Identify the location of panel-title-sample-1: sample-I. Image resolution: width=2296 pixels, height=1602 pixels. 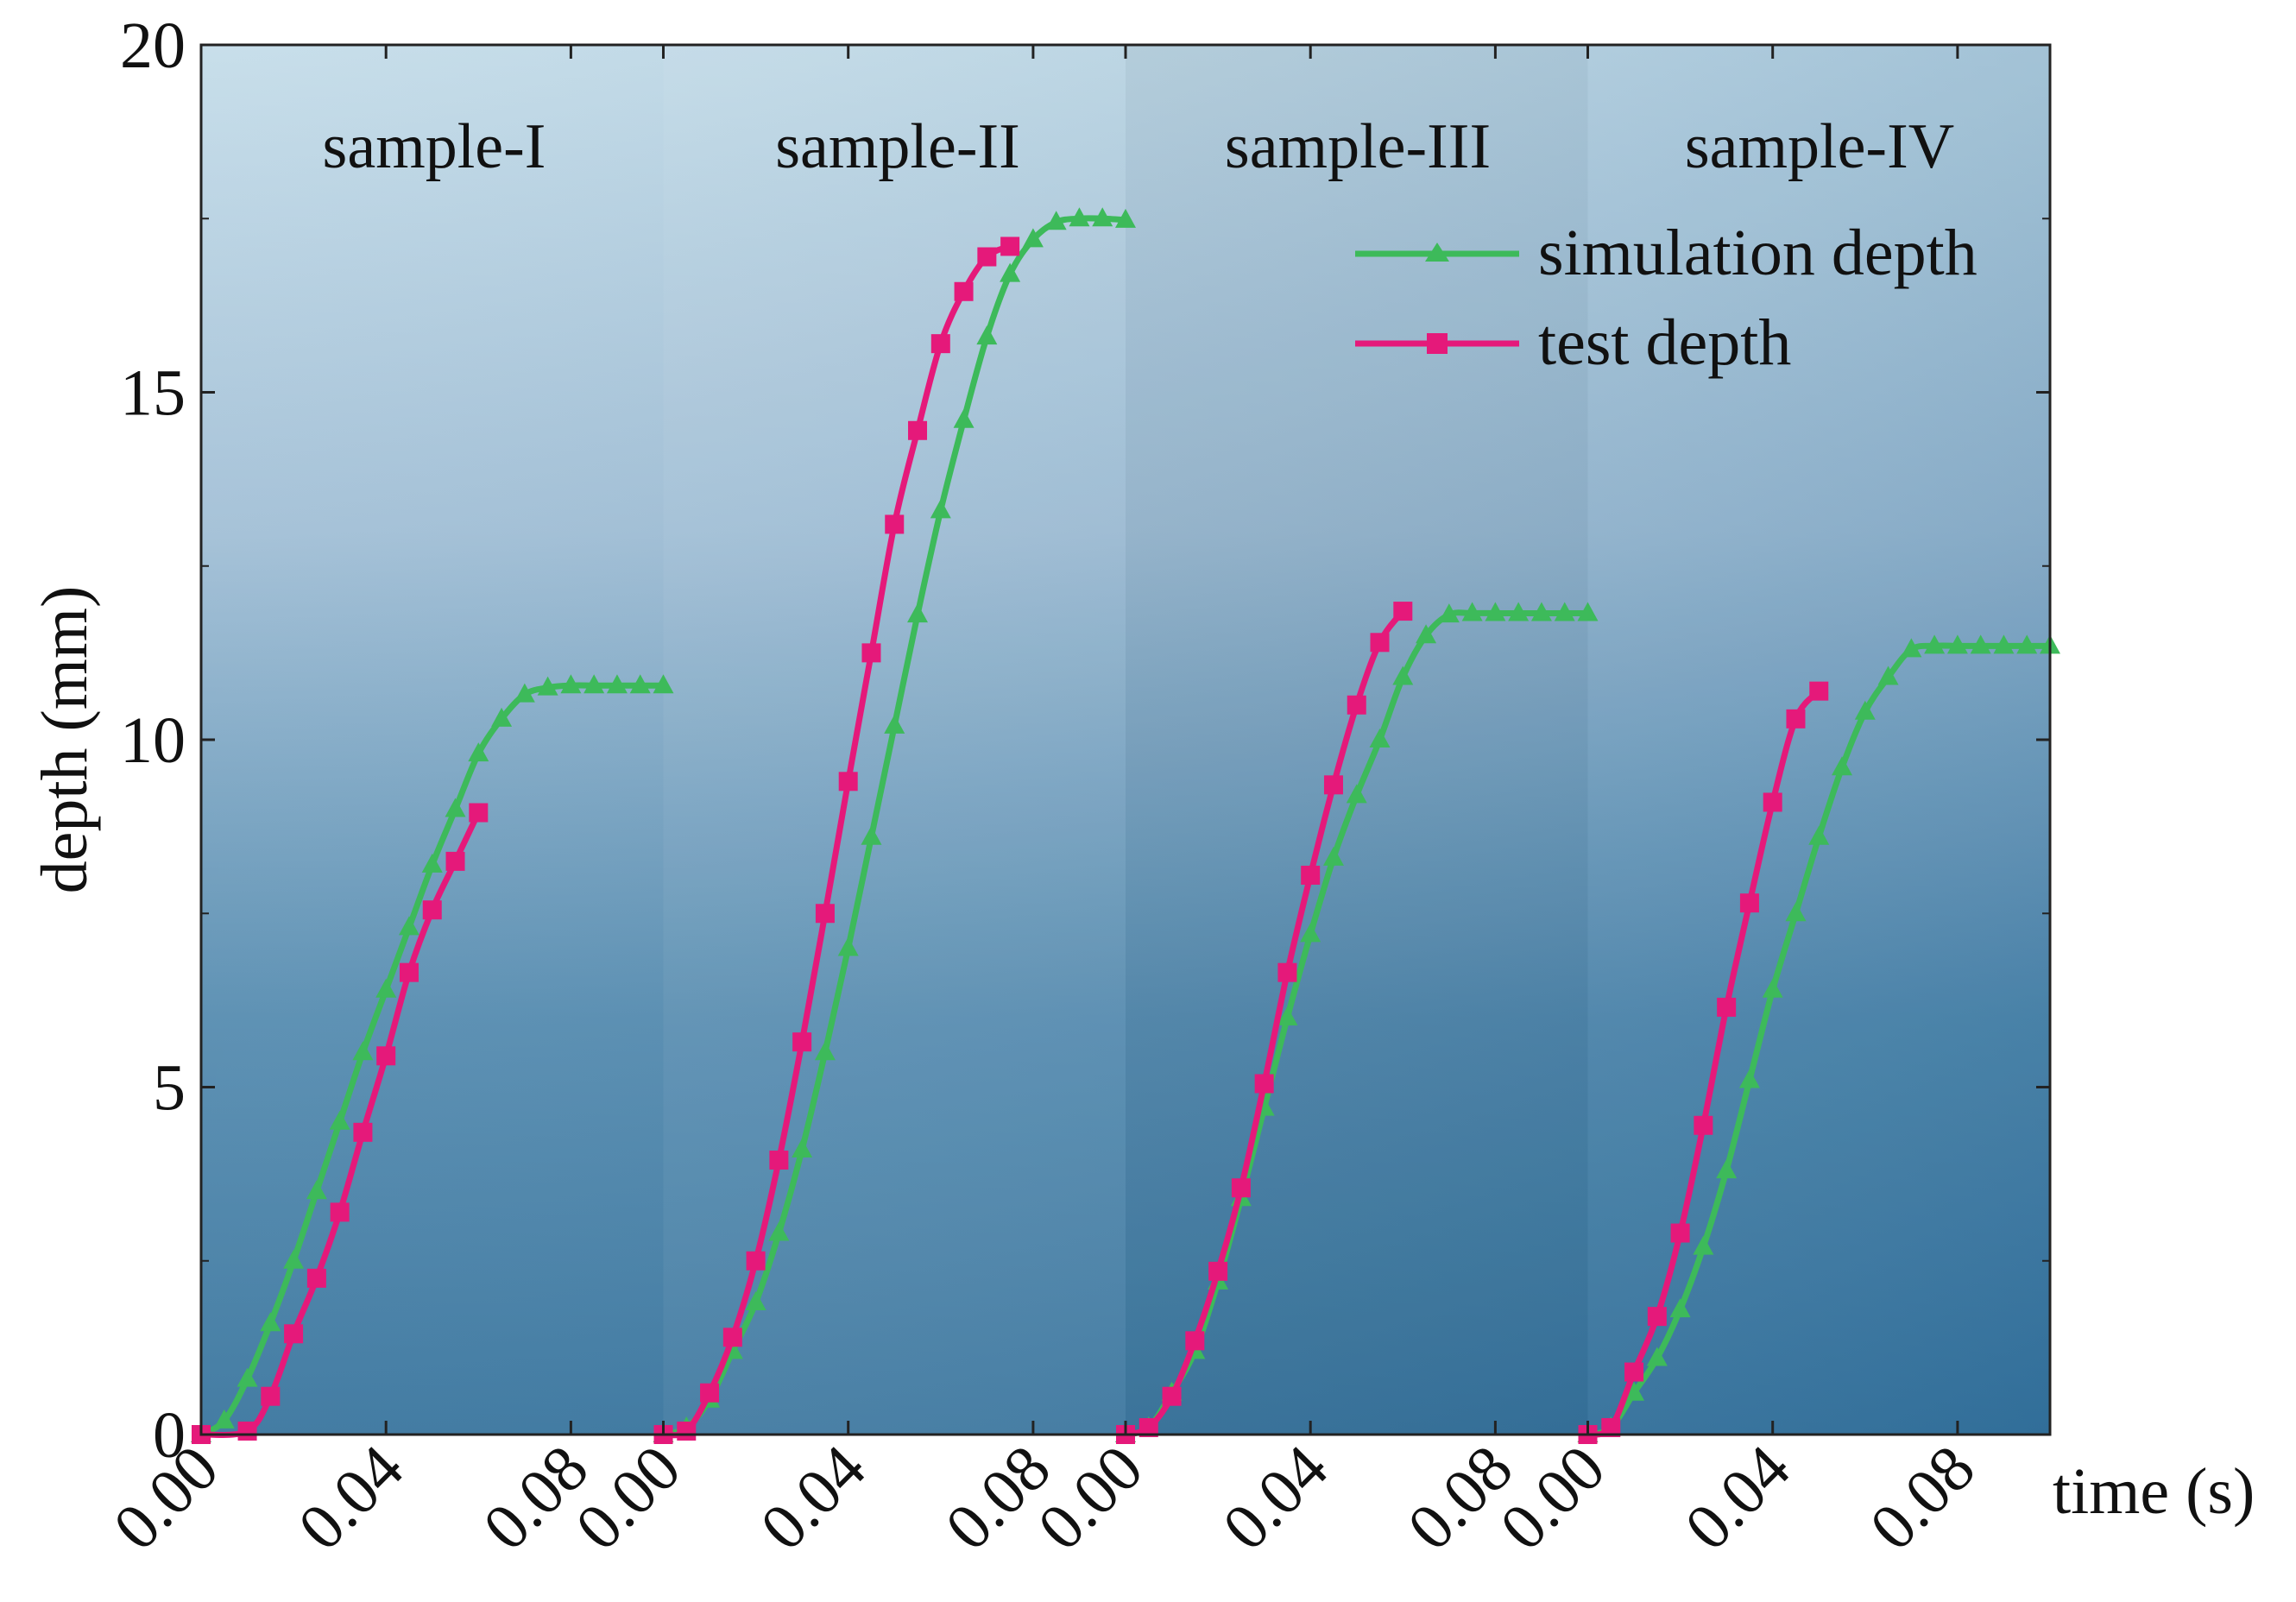
(434, 146).